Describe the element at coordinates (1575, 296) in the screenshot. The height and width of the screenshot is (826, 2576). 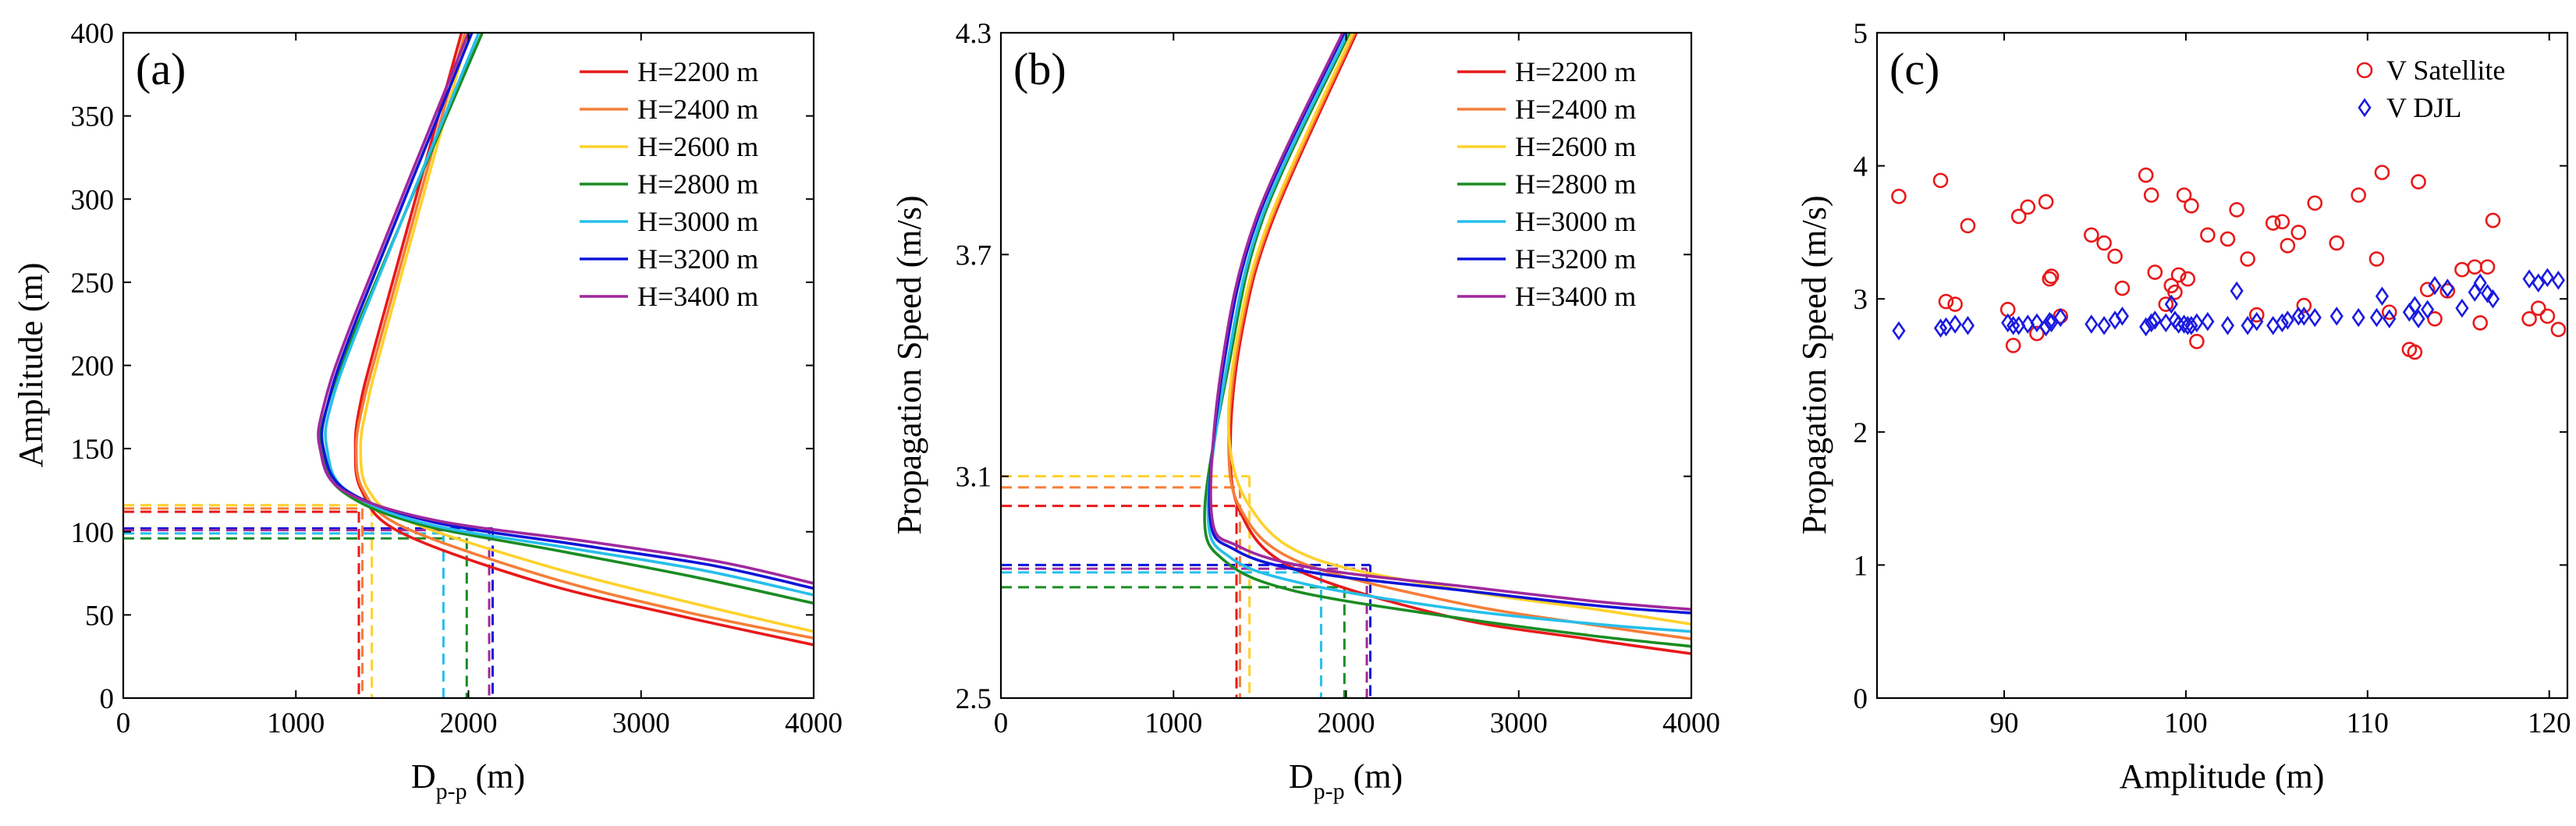
I see `legend-label: H=3400 m` at that location.